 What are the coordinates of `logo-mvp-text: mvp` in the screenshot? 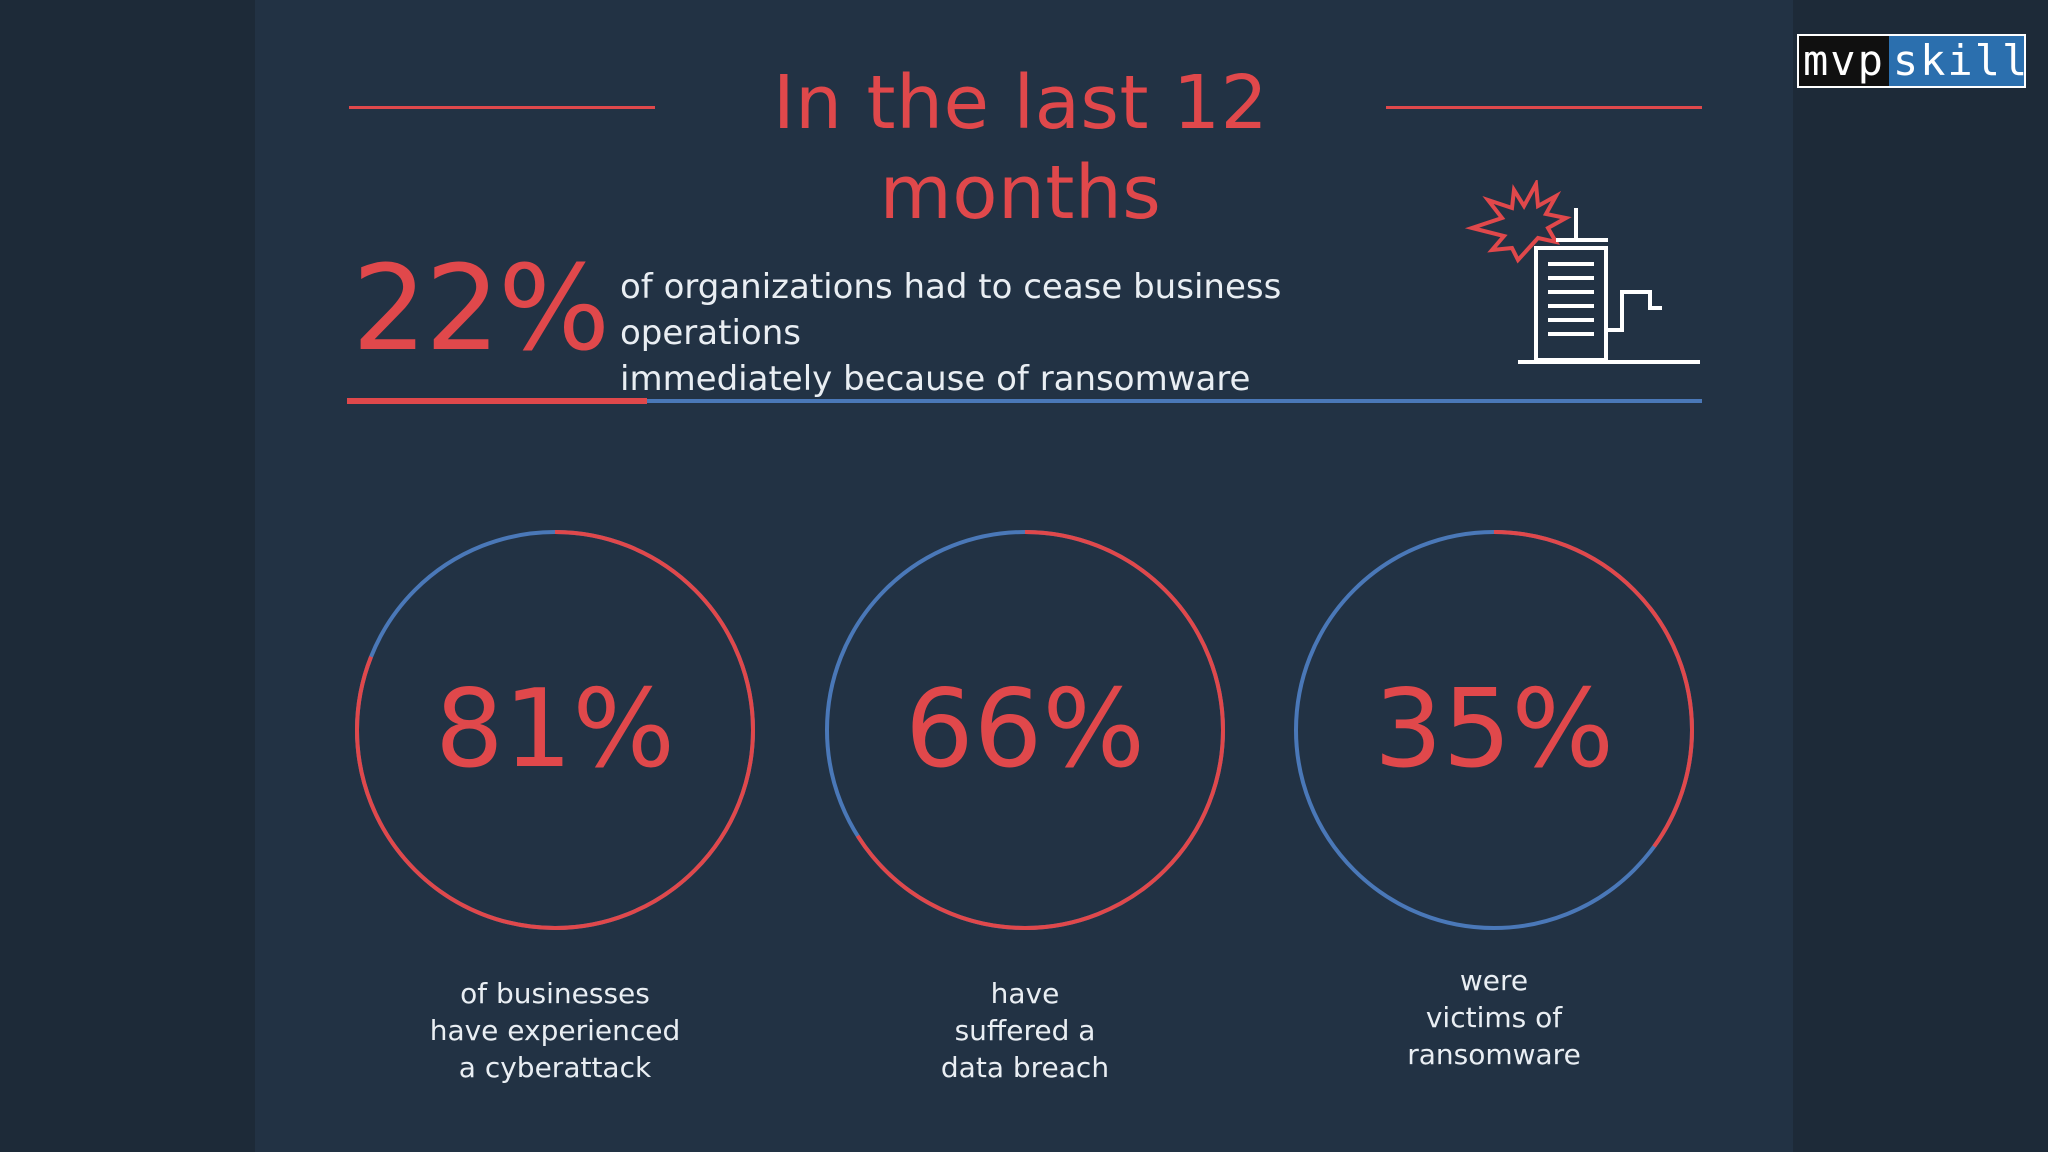 It's located at (1844, 61).